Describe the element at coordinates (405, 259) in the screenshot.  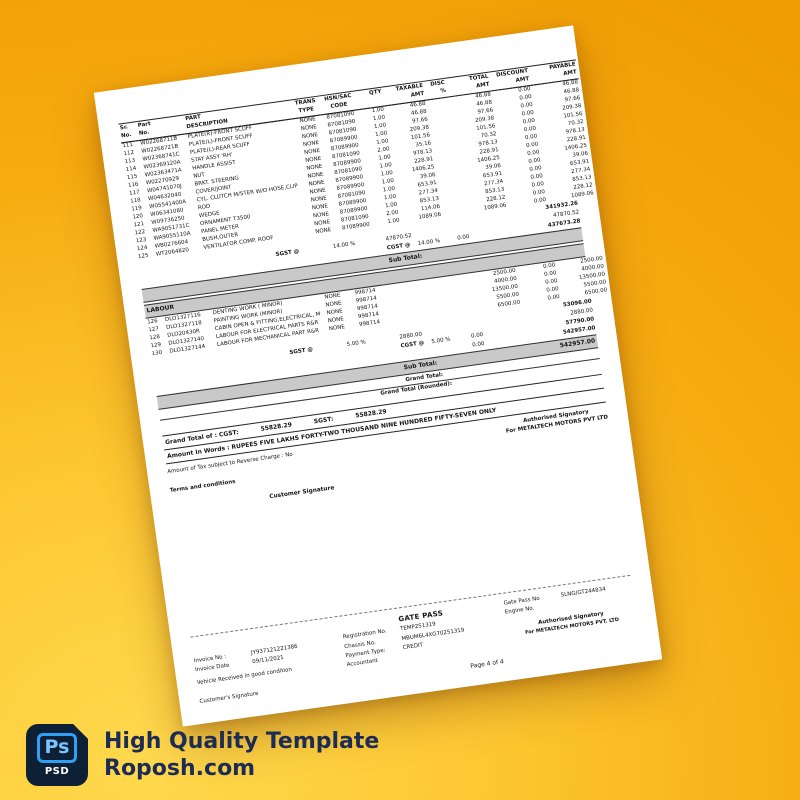
I see `parts-subtotal-label: Sub Total:` at that location.